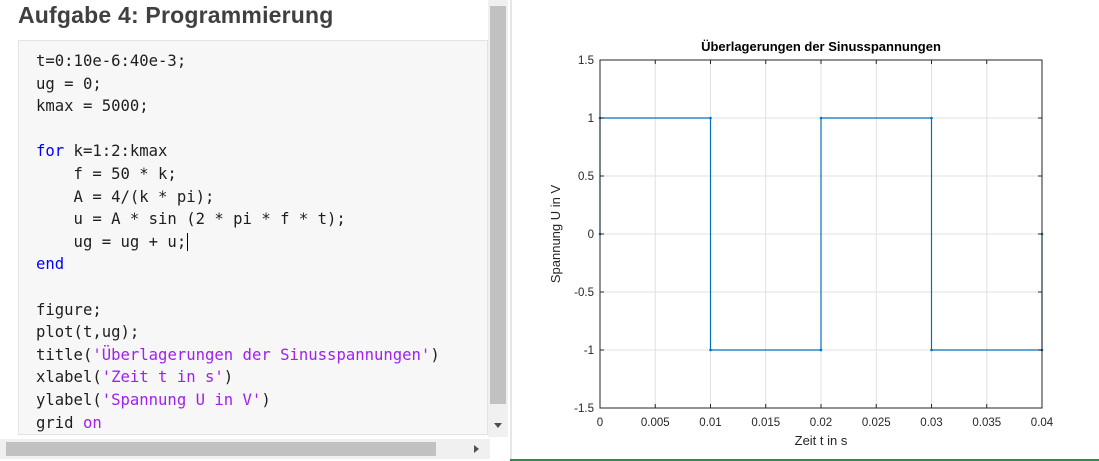 This screenshot has height=461, width=1099. Describe the element at coordinates (106, 173) in the screenshot. I see `code-token-plain: f = 50 * k;` at that location.